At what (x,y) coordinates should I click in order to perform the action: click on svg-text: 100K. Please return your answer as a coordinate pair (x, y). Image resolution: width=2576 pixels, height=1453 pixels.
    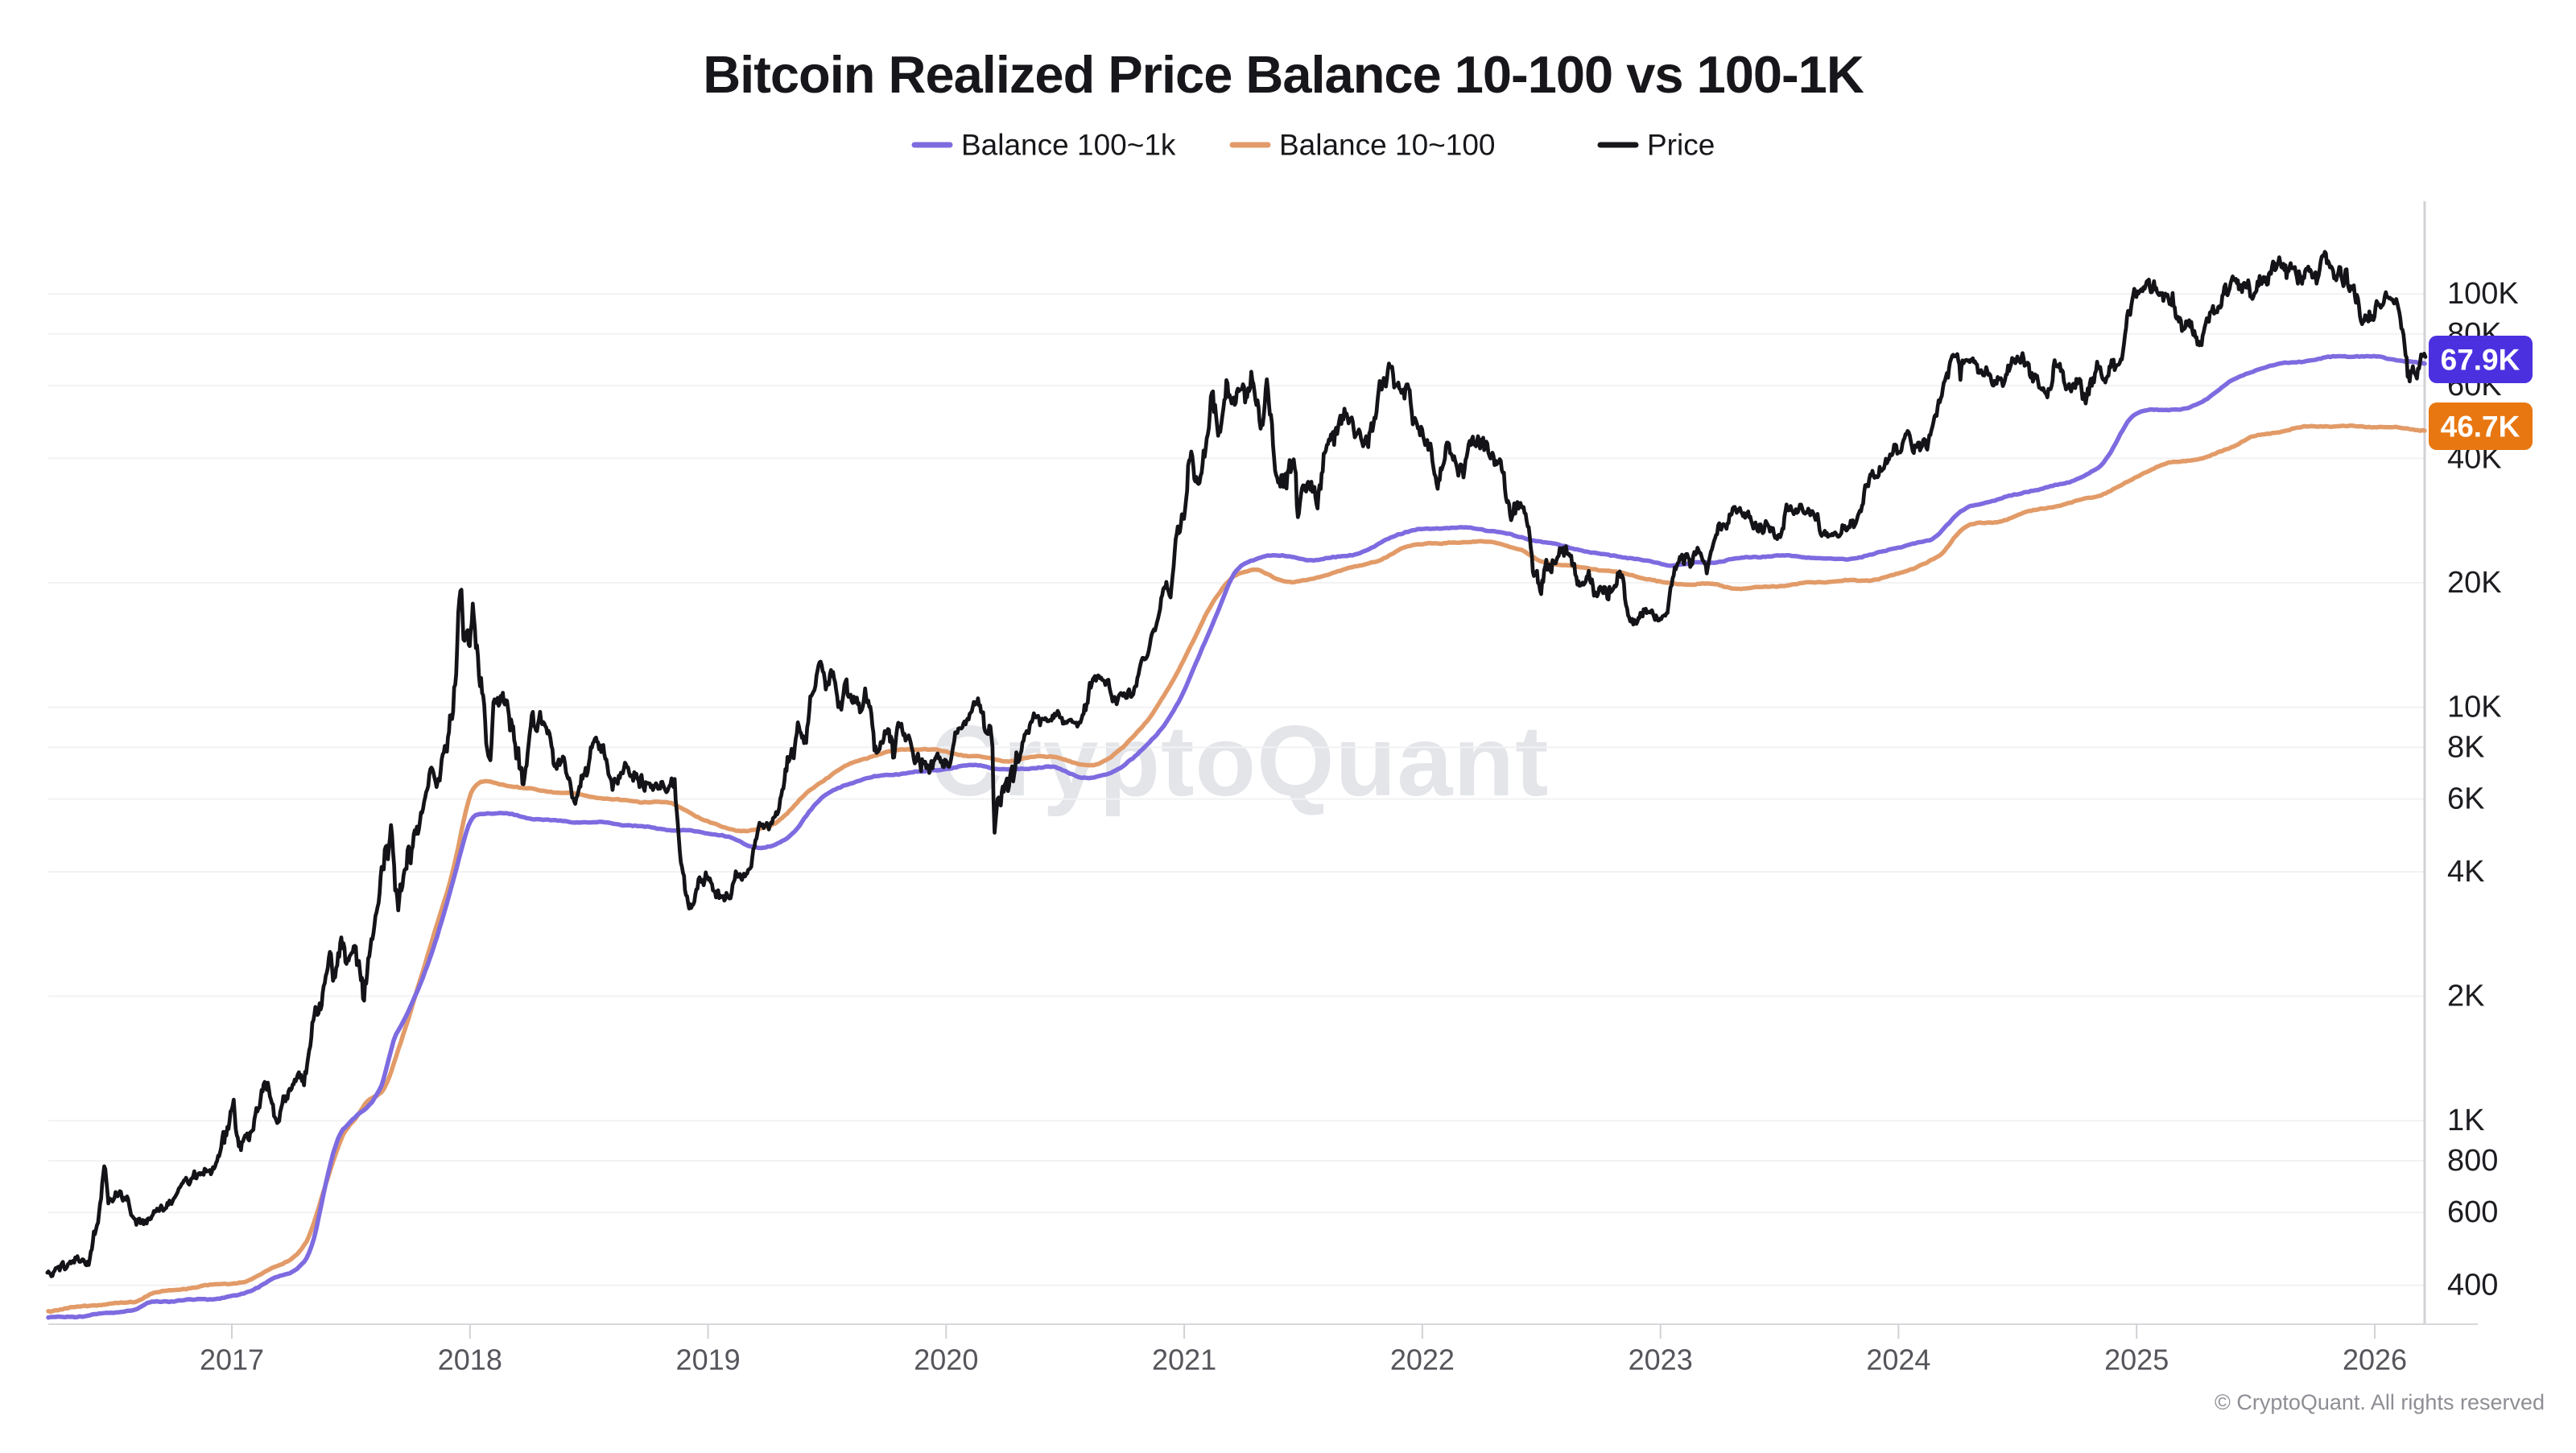
    Looking at the image, I should click on (2483, 294).